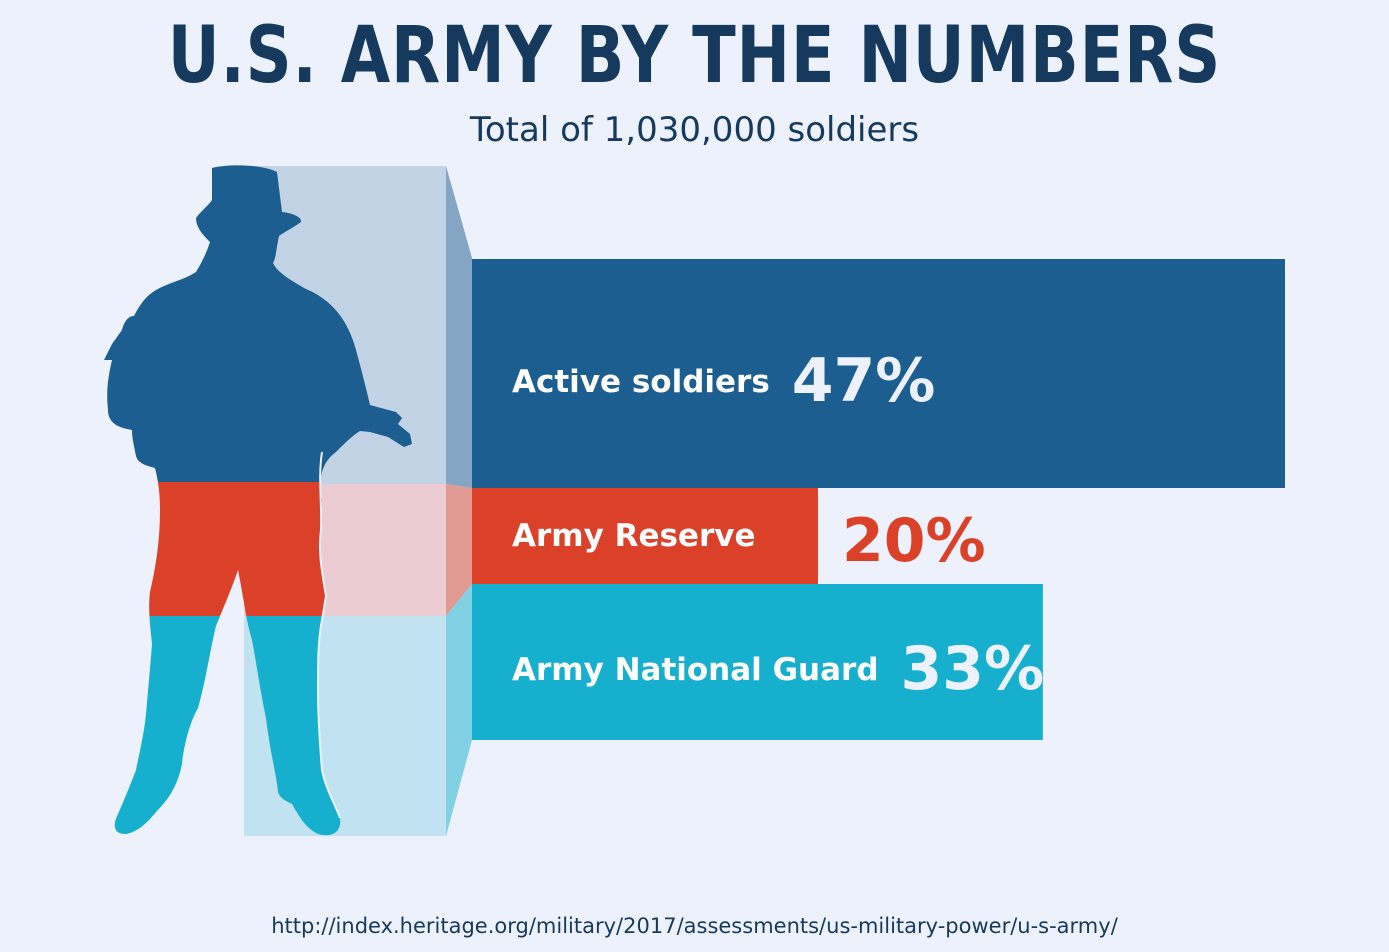 The image size is (1389, 952). What do you see at coordinates (913, 541) in the screenshot?
I see `value-label-army-reserve: 20%` at bounding box center [913, 541].